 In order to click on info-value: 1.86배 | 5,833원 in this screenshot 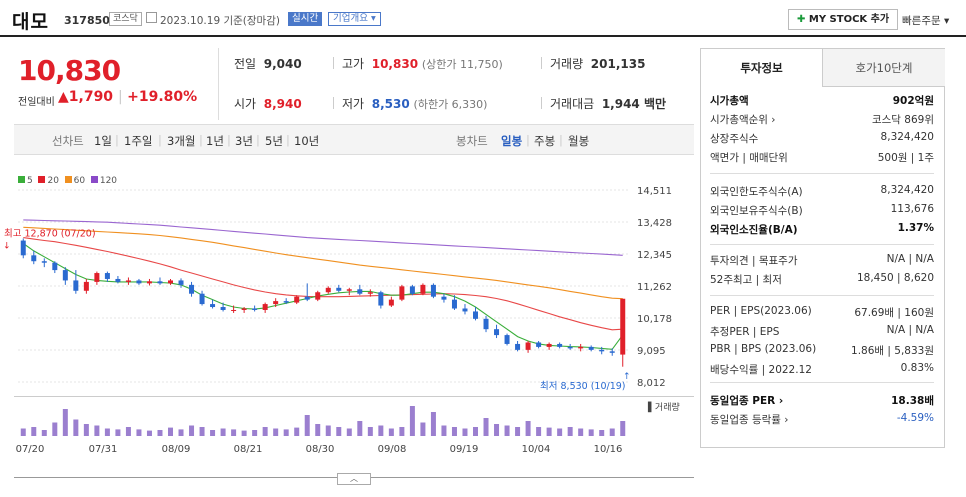, I will do `click(892, 351)`.